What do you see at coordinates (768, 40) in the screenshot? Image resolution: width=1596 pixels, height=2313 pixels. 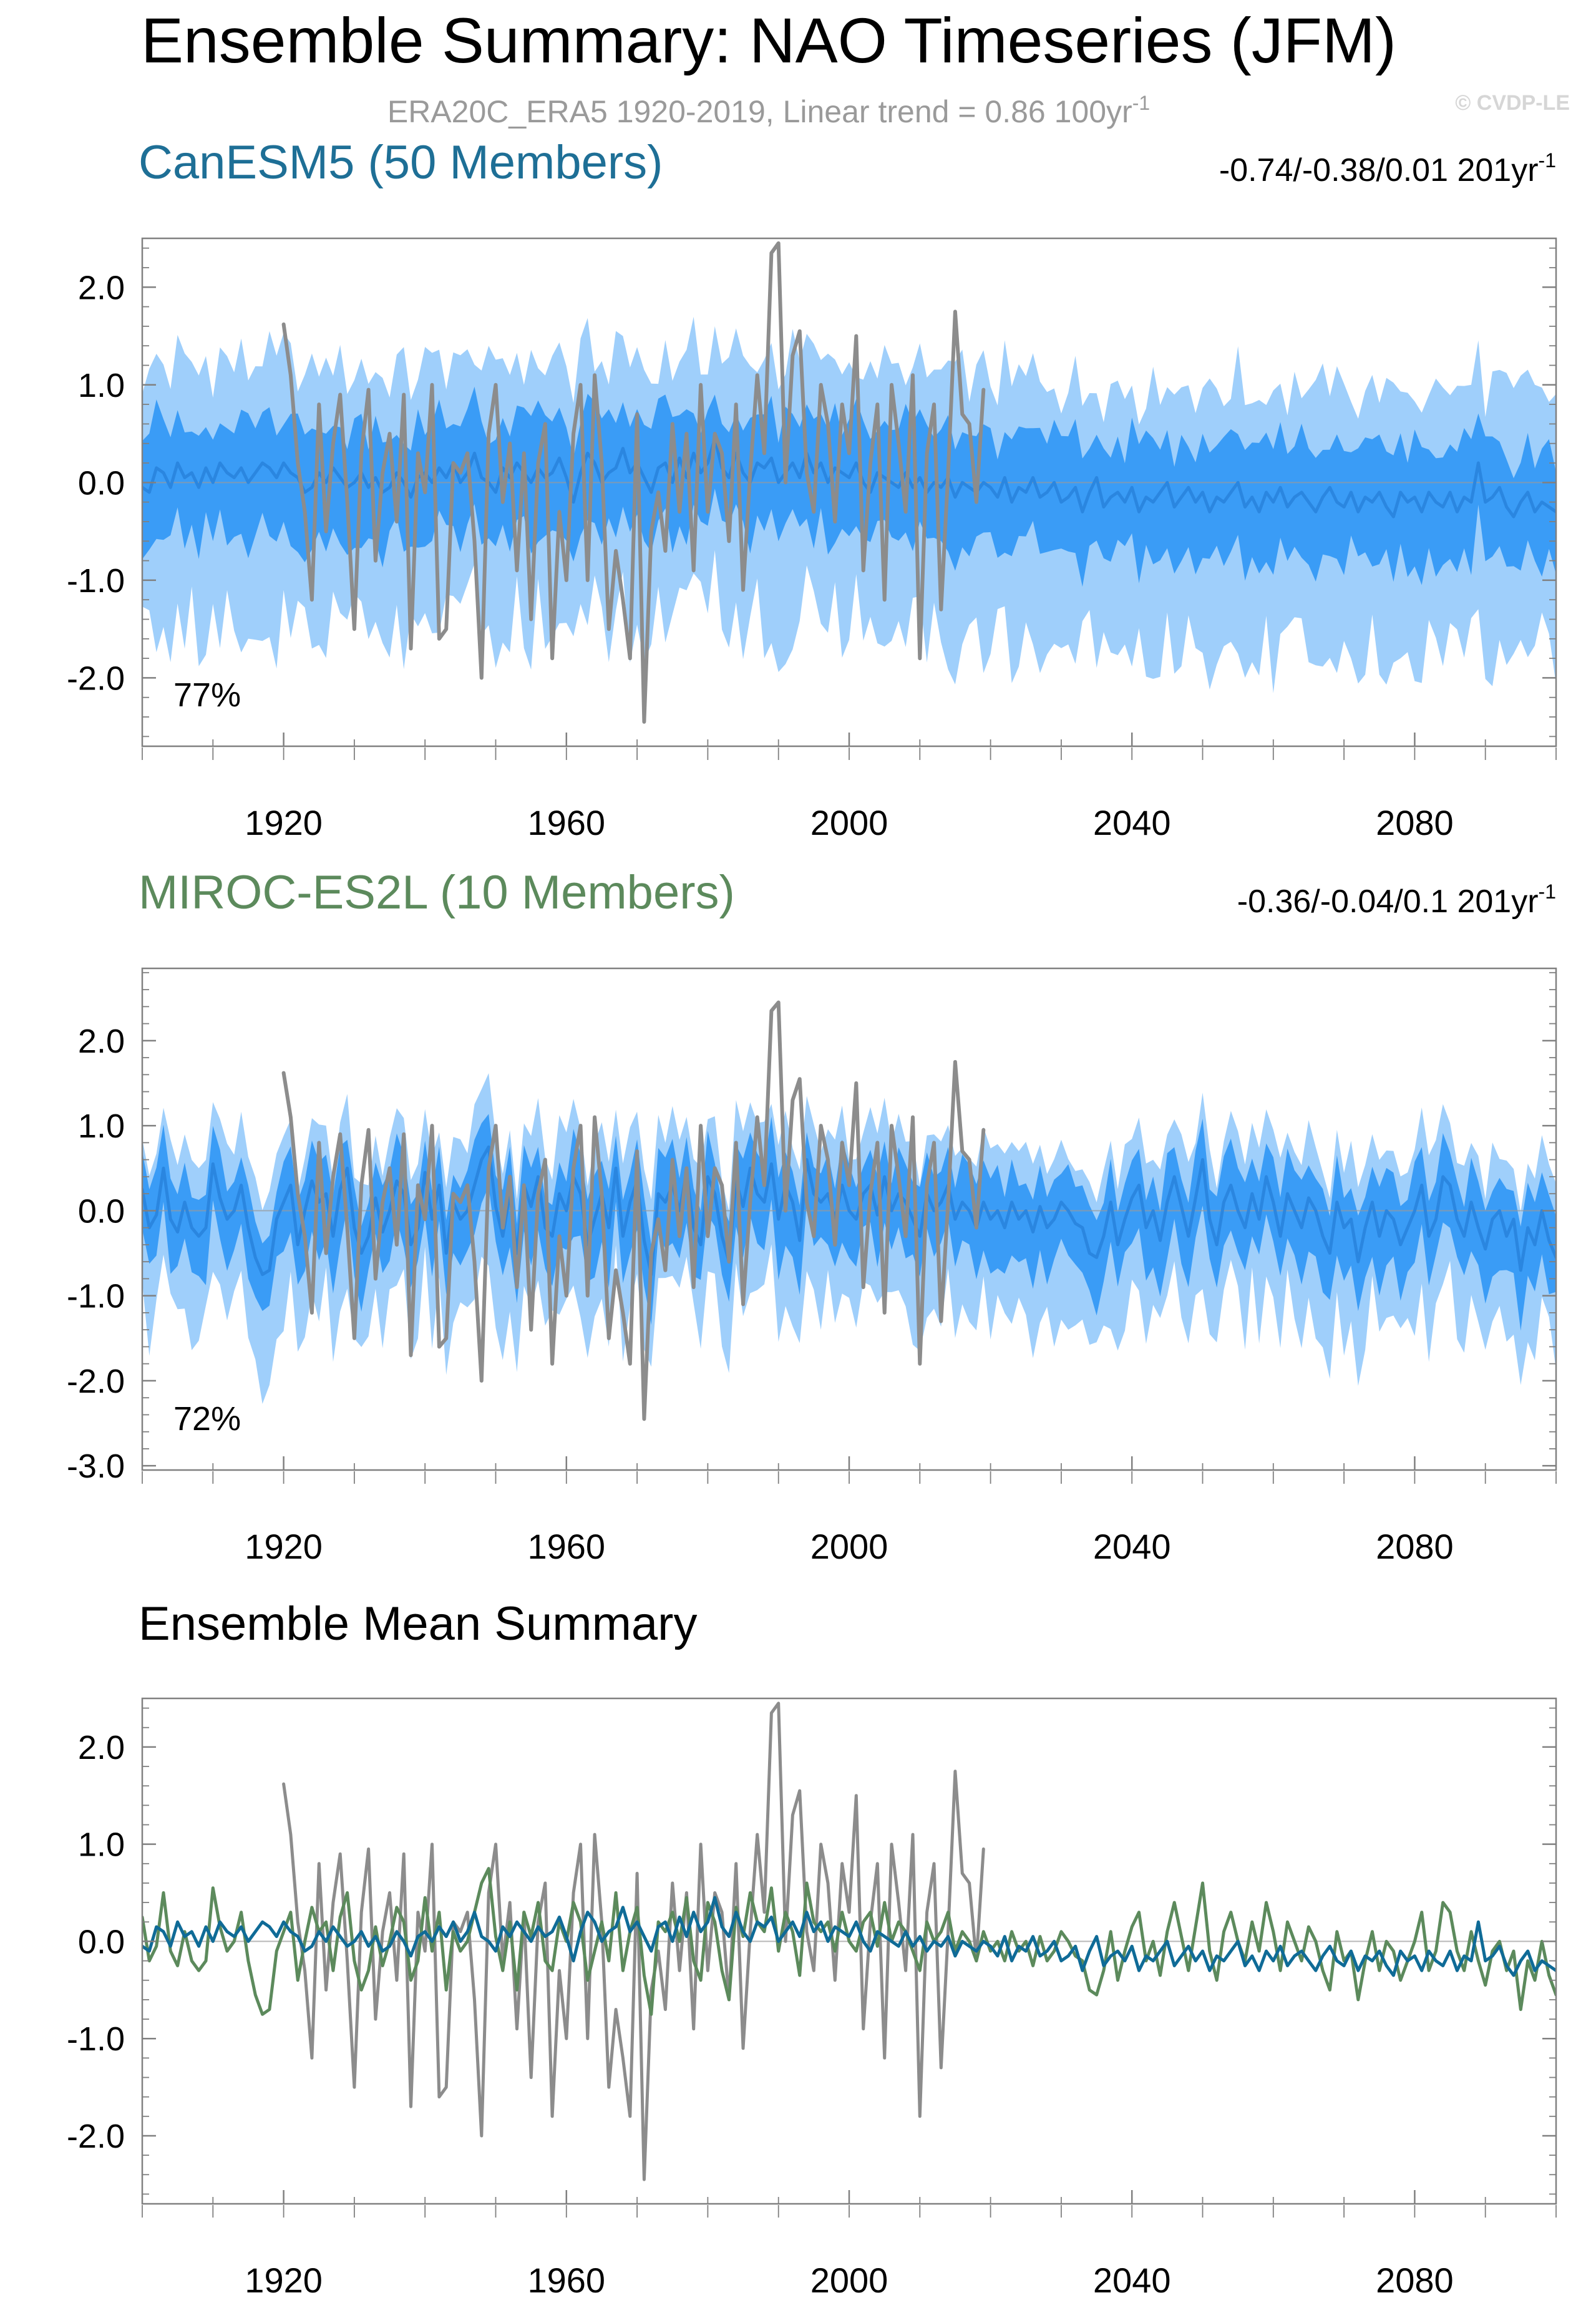 I see `page-title: Ensemble Summary: NAO Timeseries (JFM)` at bounding box center [768, 40].